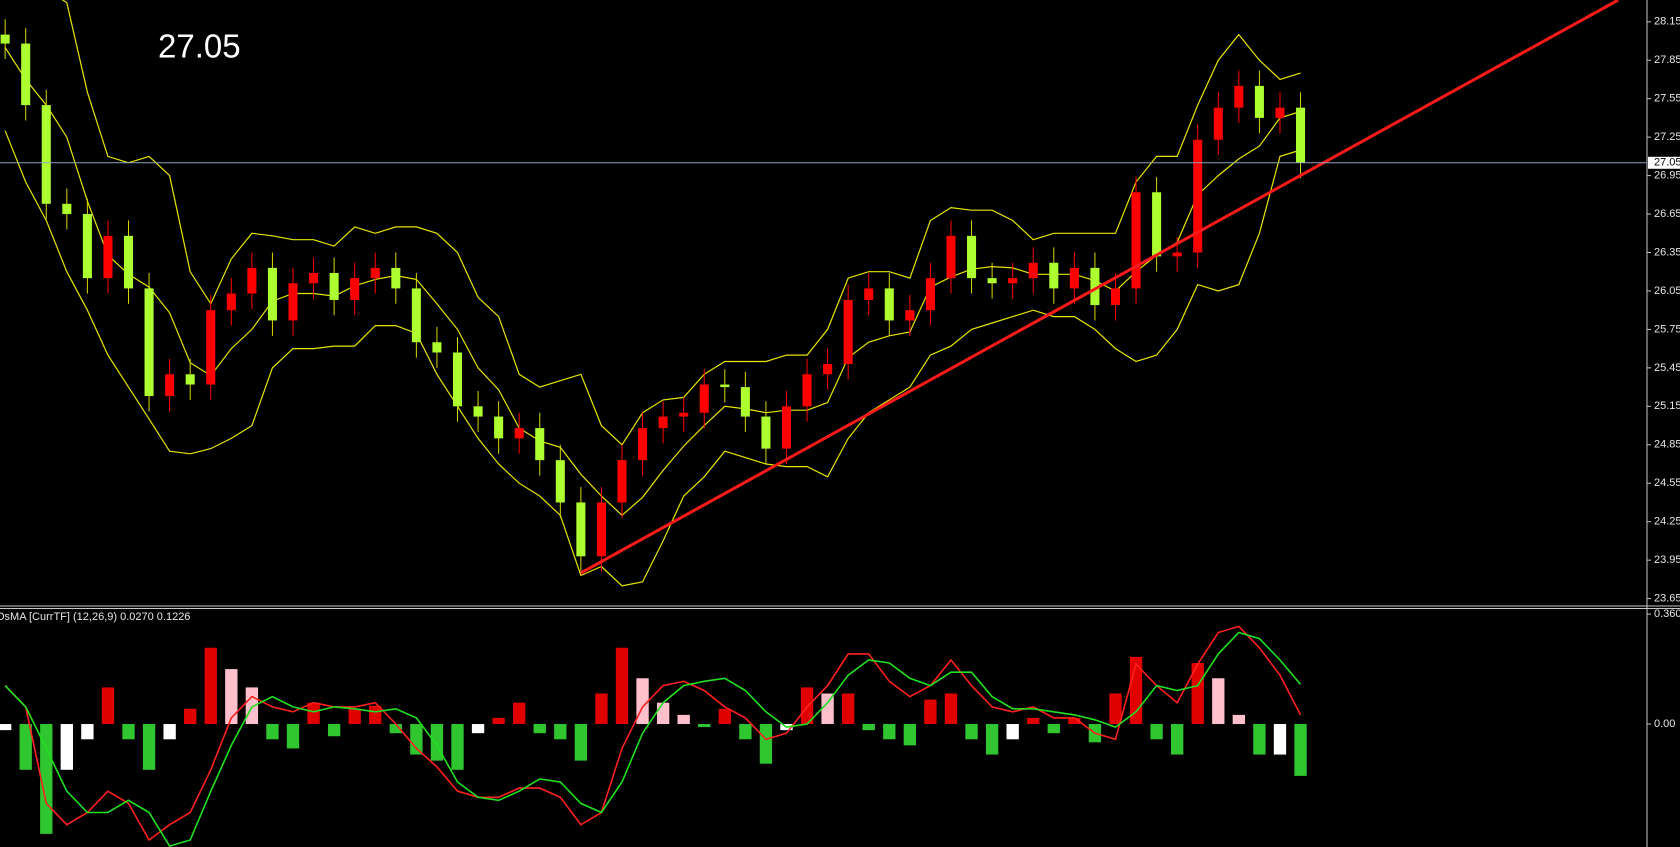 The width and height of the screenshot is (1680, 847). What do you see at coordinates (199, 46) in the screenshot?
I see `current-price-display: 27.05` at bounding box center [199, 46].